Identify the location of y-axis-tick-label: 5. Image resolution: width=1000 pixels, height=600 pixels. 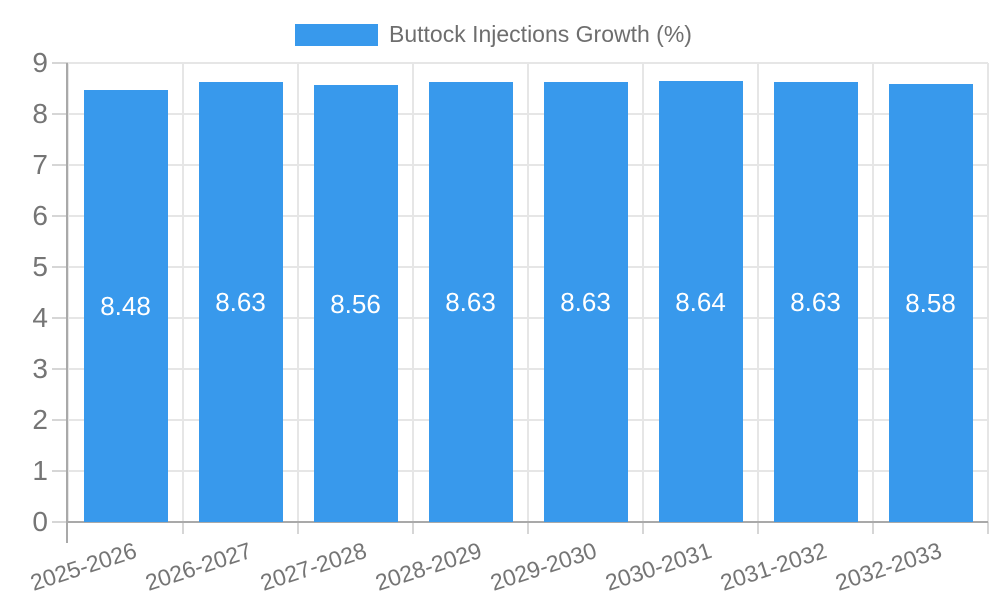
(40, 266).